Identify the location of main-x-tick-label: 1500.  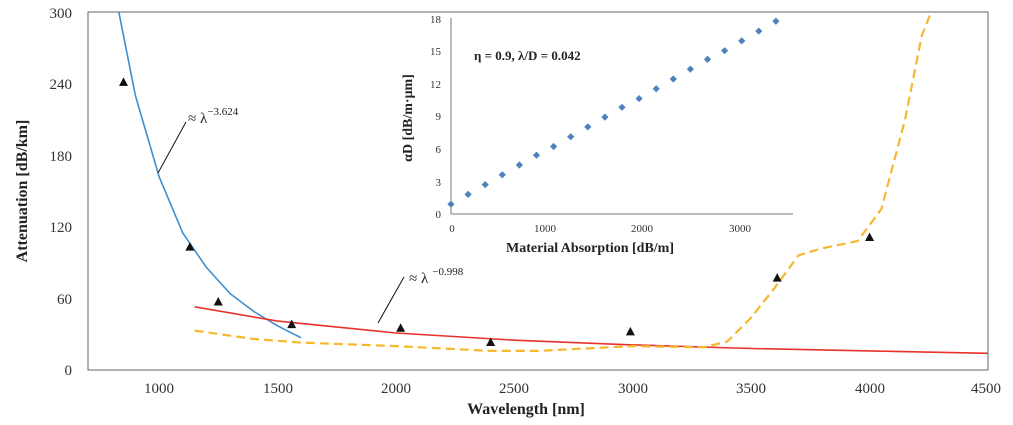
(278, 389).